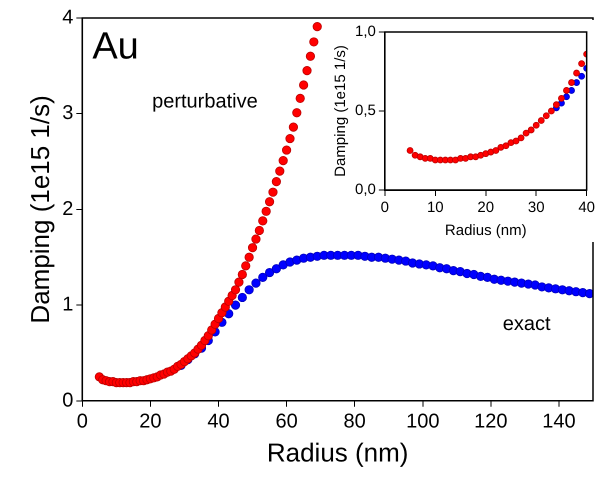 The width and height of the screenshot is (598, 484). I want to click on y-tick-label: 3, so click(68, 113).